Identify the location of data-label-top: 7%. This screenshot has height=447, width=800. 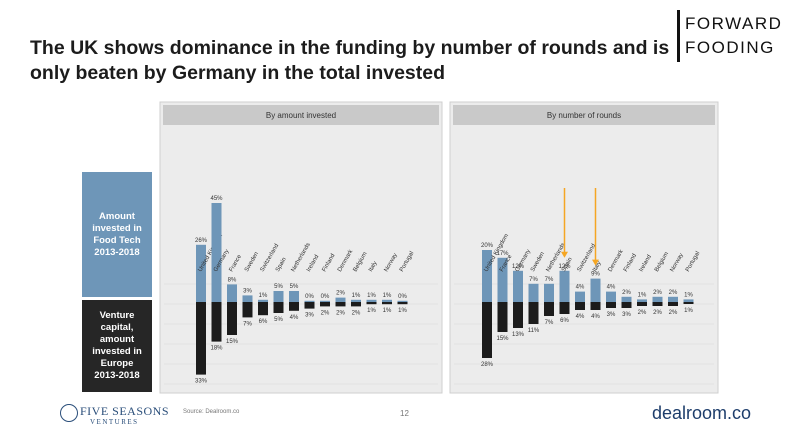
(533, 280).